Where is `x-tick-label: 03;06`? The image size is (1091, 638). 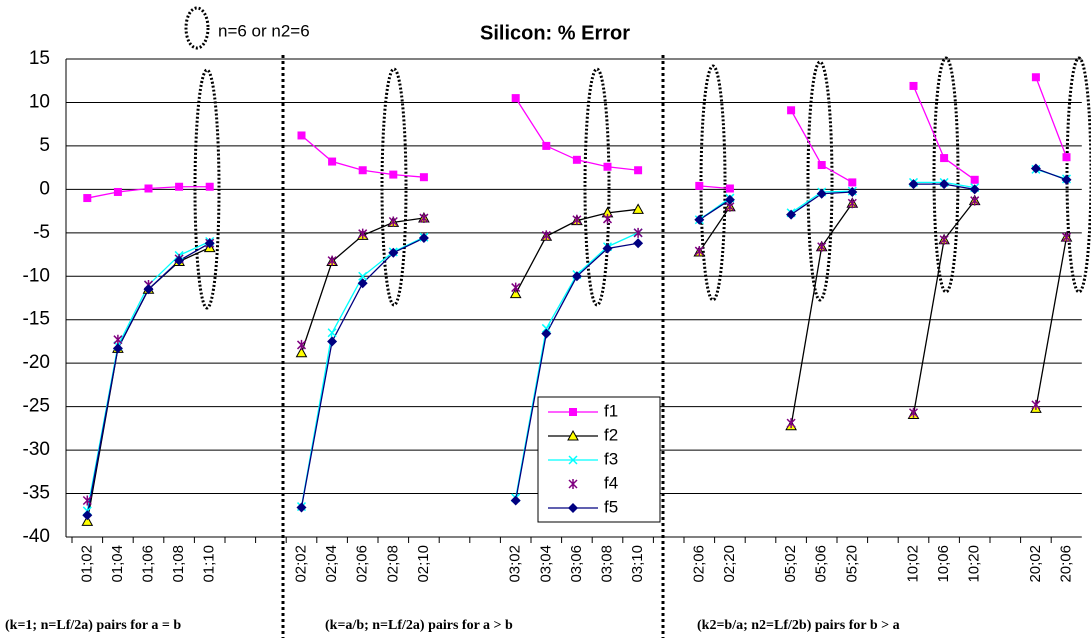 x-tick-label: 03;06 is located at coordinates (576, 564).